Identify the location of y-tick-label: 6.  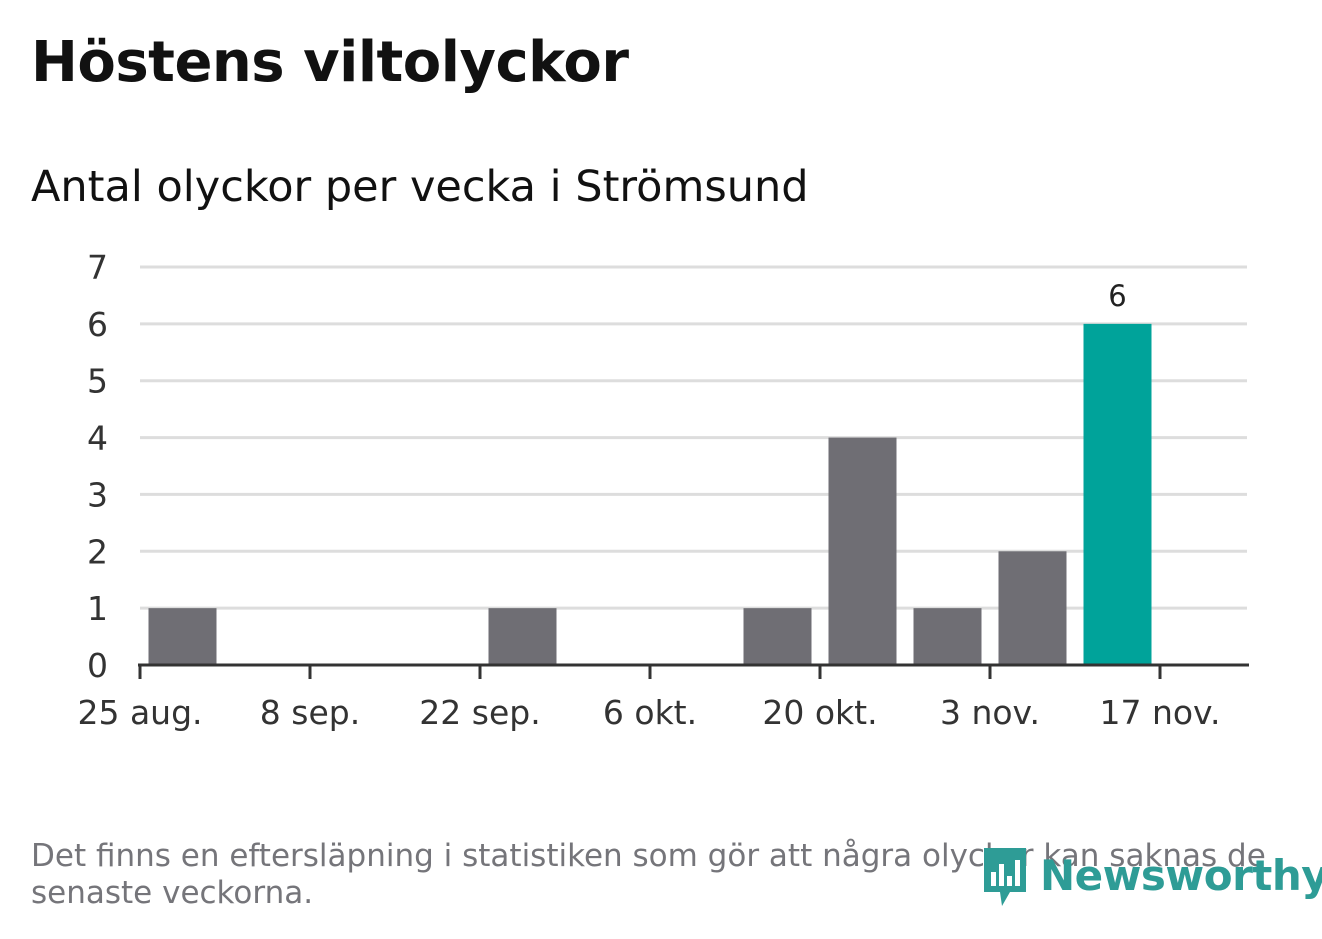
(97, 324).